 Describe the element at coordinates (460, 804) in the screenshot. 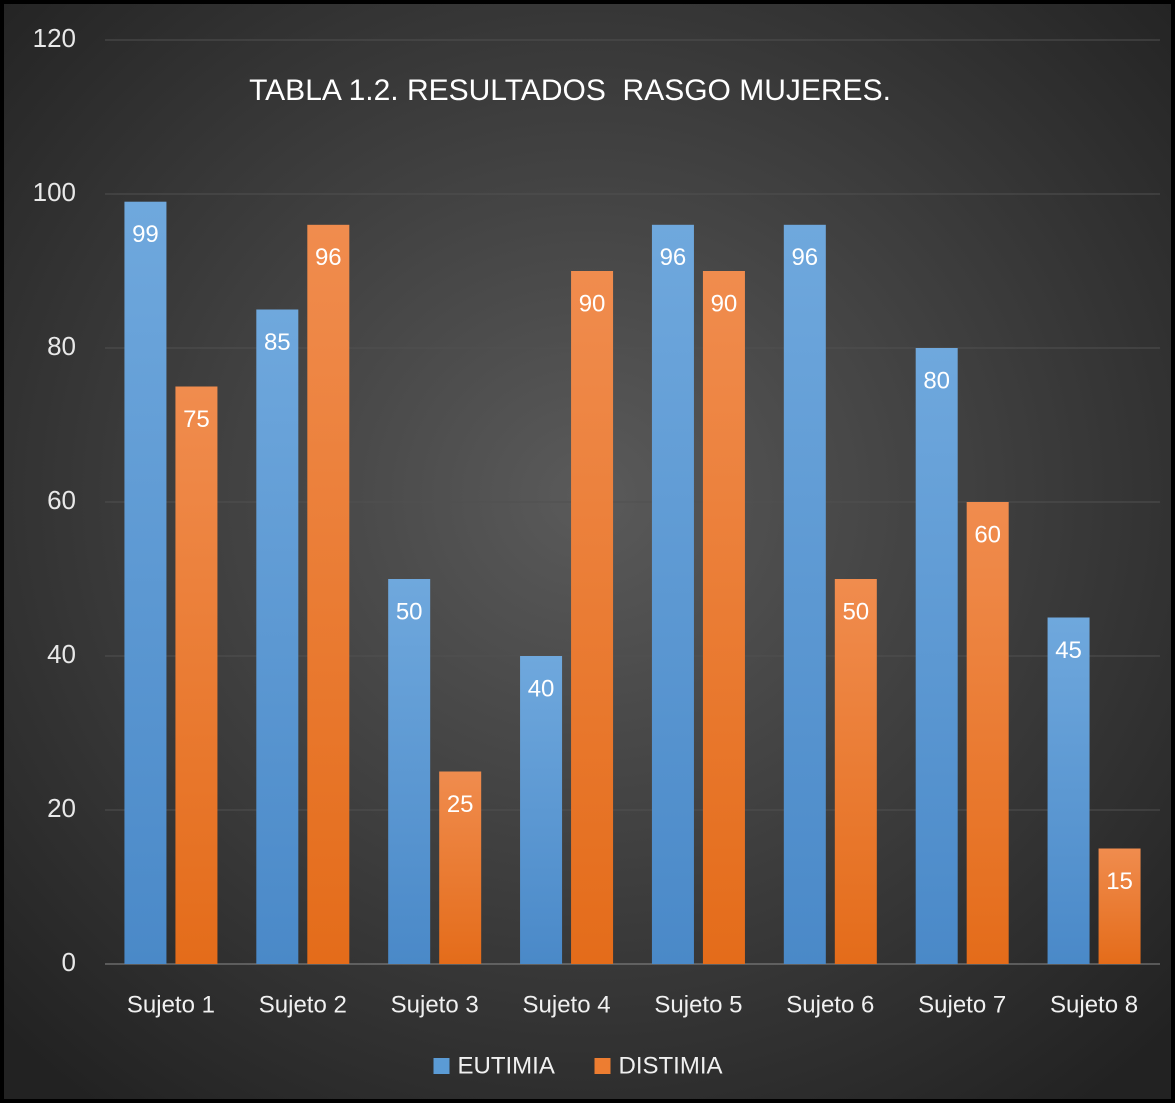

I see `data-label: 25` at that location.